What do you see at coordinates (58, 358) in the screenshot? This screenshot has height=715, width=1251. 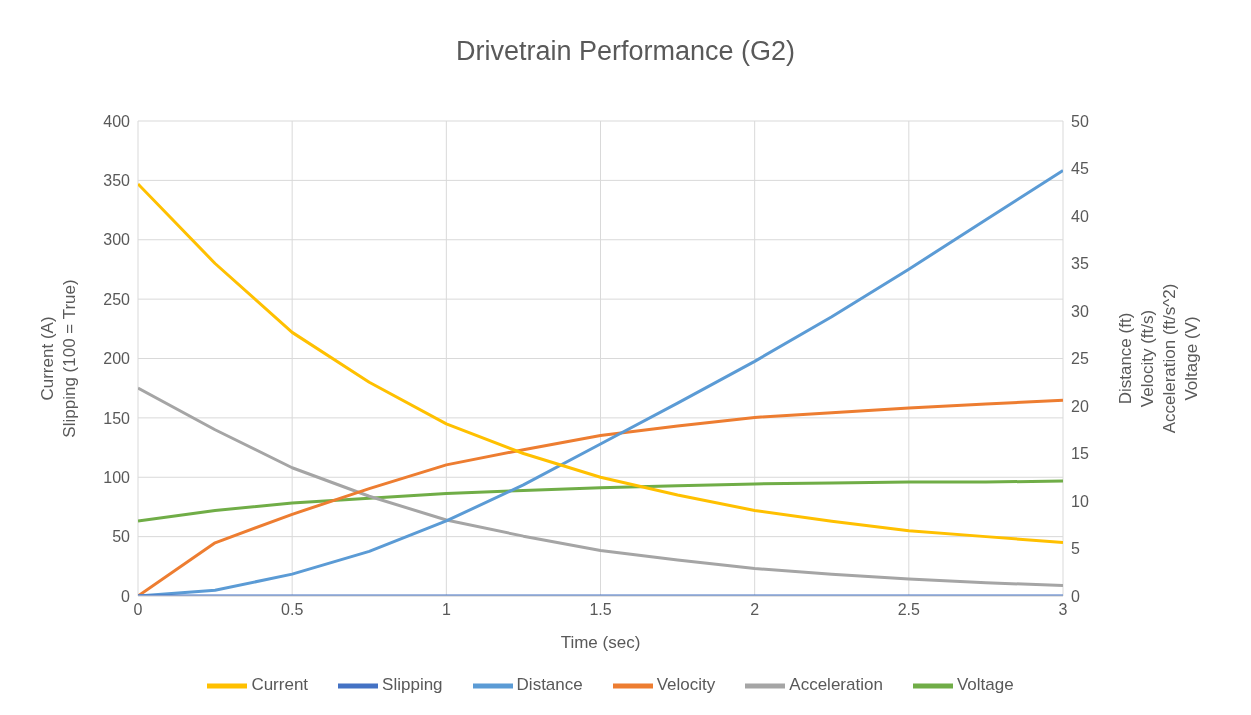 I see `y-axis-title: Current (A) Slipping (100 = True)` at bounding box center [58, 358].